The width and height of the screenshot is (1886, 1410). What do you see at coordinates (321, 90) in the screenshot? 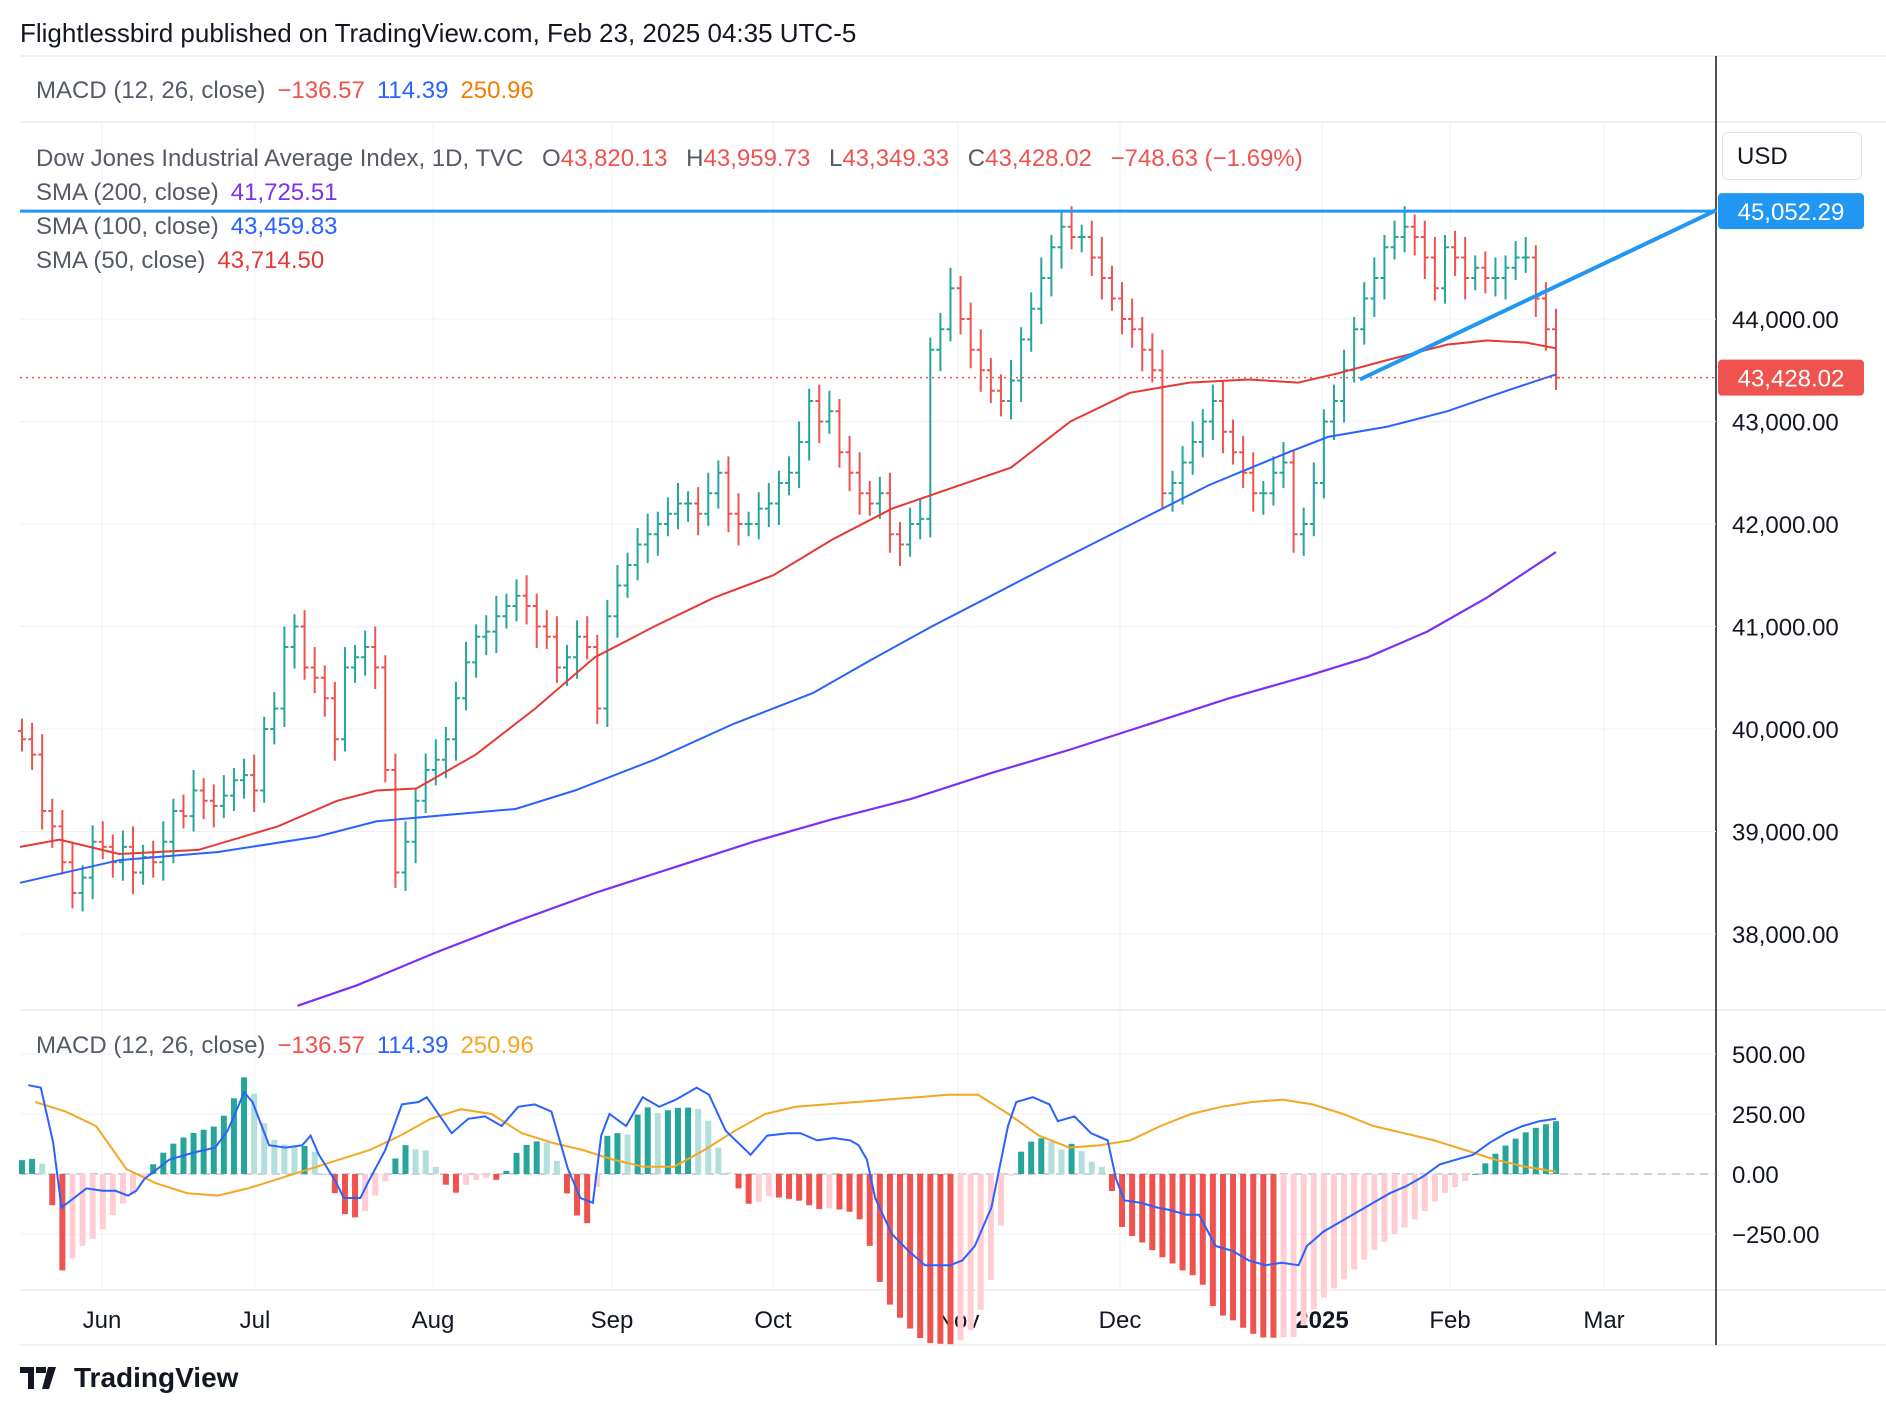
I see `top-macd-hist: −136.57` at bounding box center [321, 90].